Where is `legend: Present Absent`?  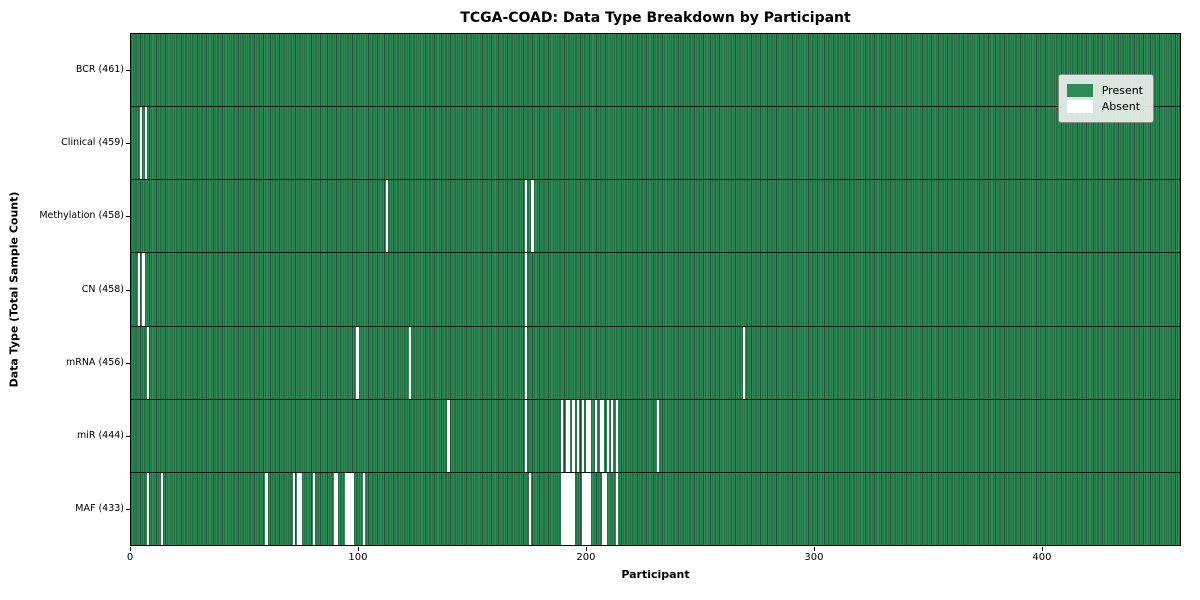 legend: Present Absent is located at coordinates (1105, 98).